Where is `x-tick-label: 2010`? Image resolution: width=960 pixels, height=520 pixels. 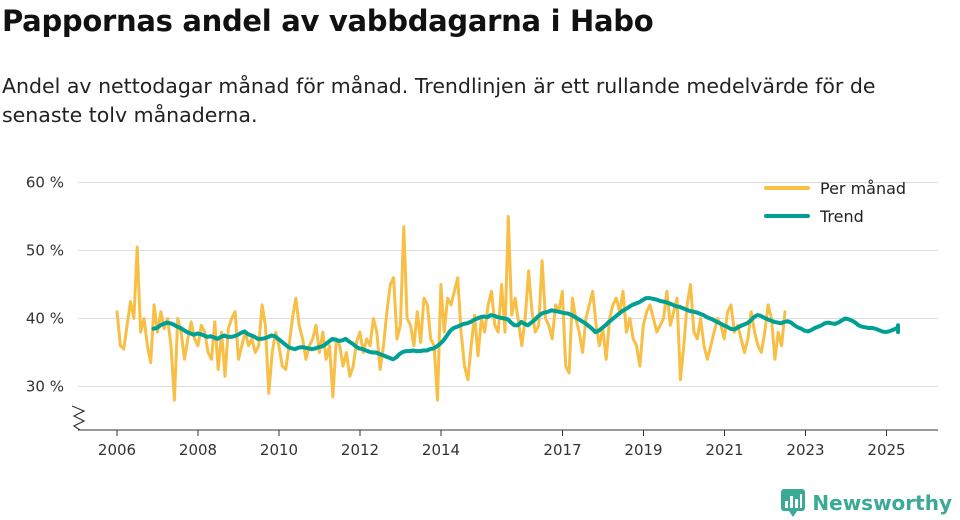 x-tick-label: 2010 is located at coordinates (279, 450).